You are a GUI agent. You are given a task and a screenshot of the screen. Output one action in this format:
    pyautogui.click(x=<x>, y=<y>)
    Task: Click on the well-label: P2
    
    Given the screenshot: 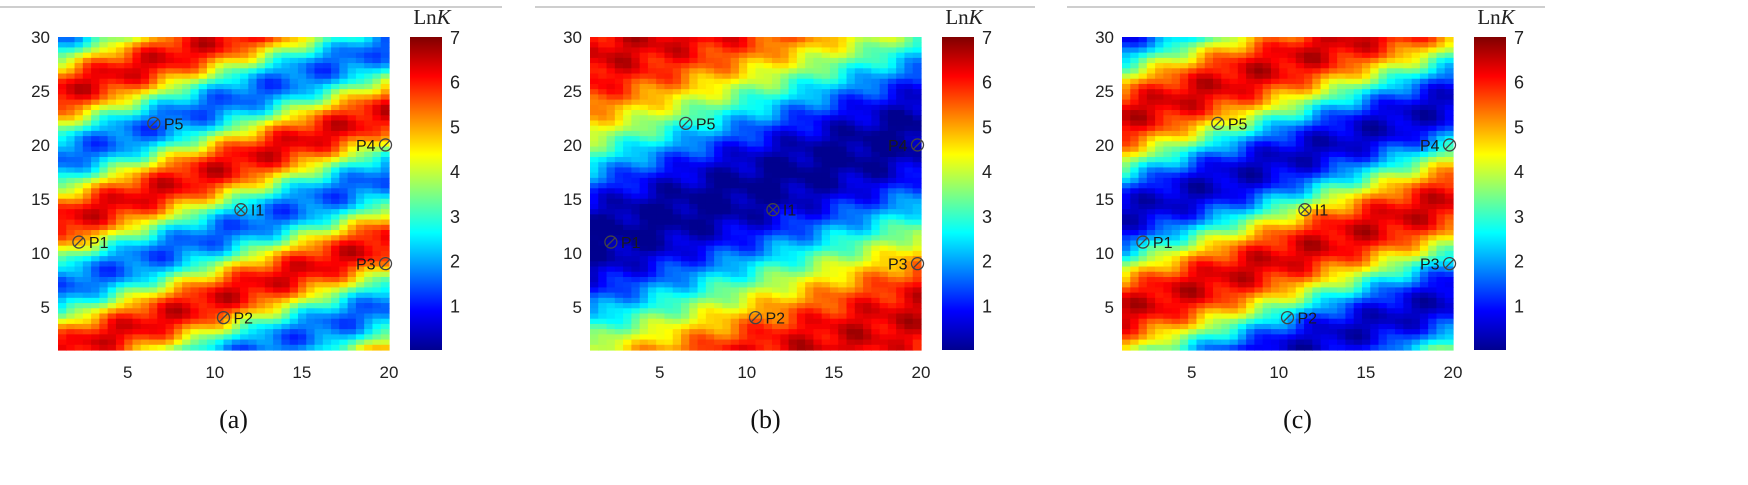 What is the action you would take?
    pyautogui.click(x=776, y=319)
    